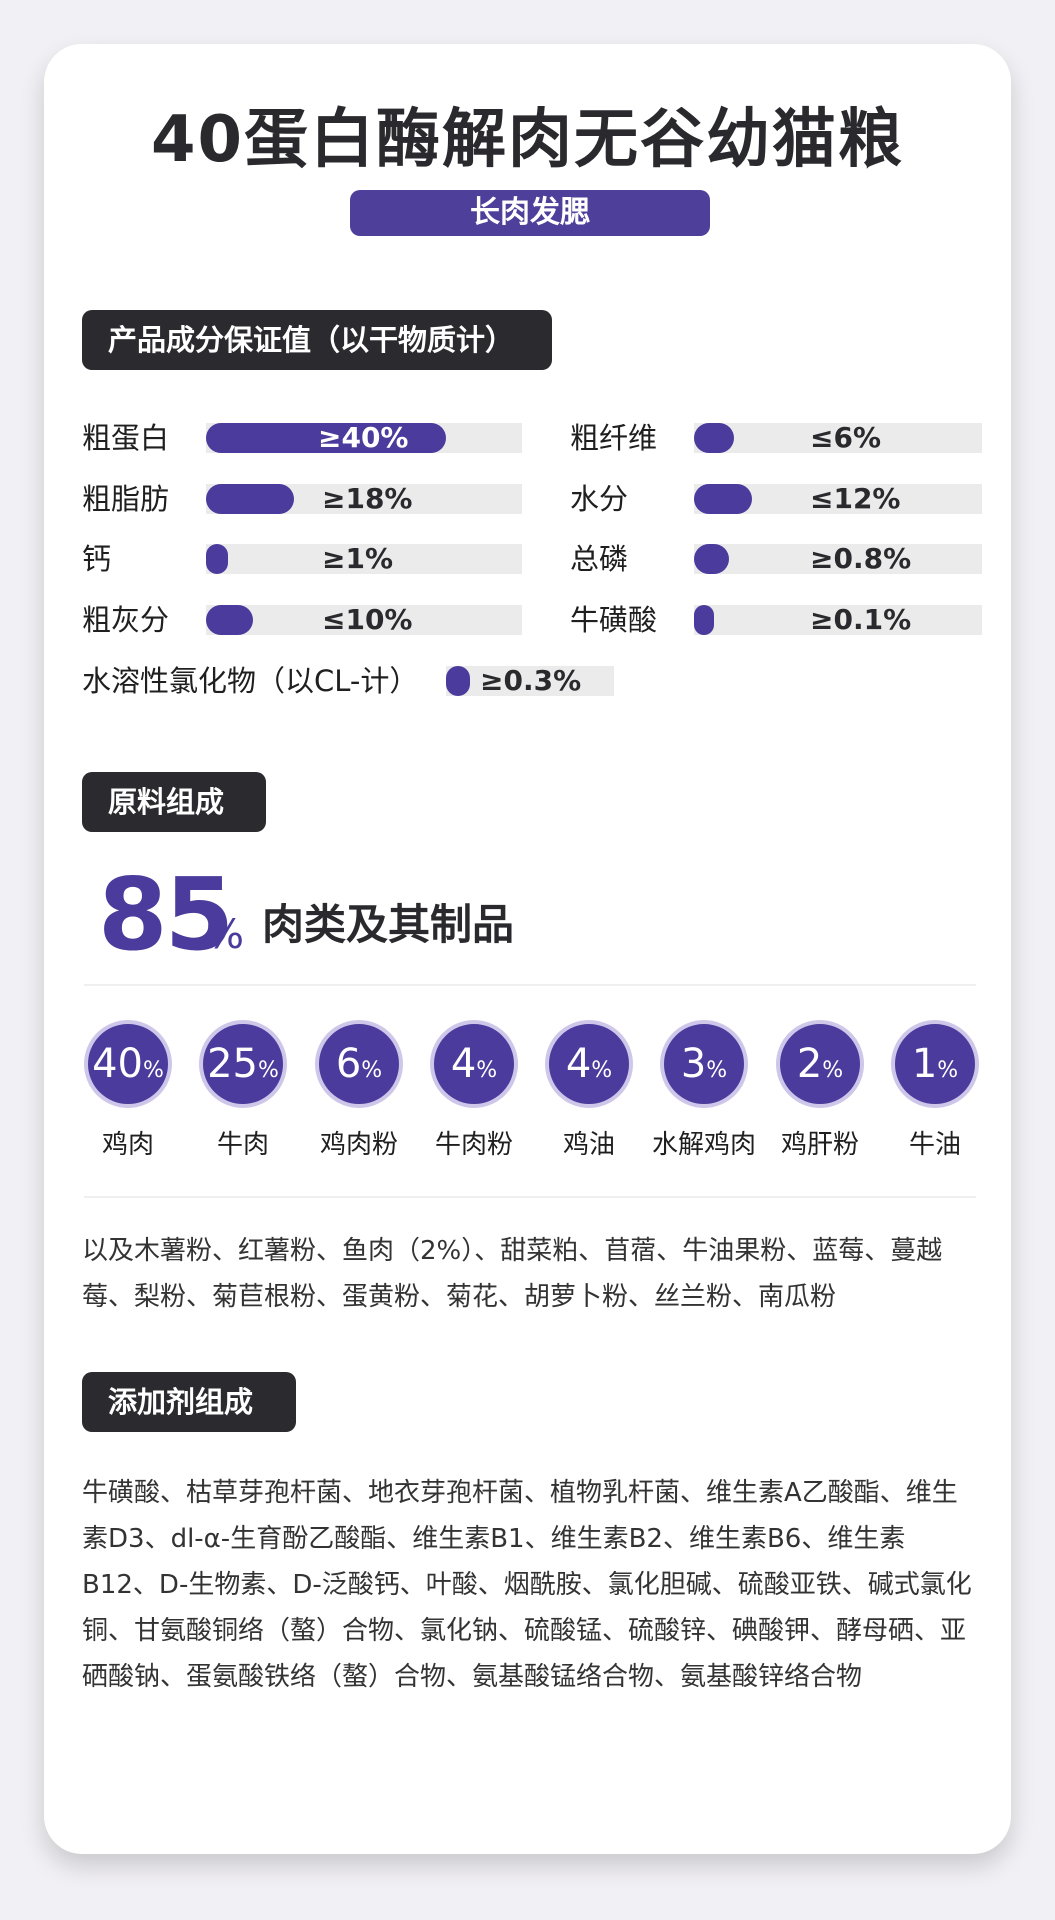 Image resolution: width=1055 pixels, height=1920 pixels. What do you see at coordinates (166, 914) in the screenshot?
I see `meat-percentage: 85` at bounding box center [166, 914].